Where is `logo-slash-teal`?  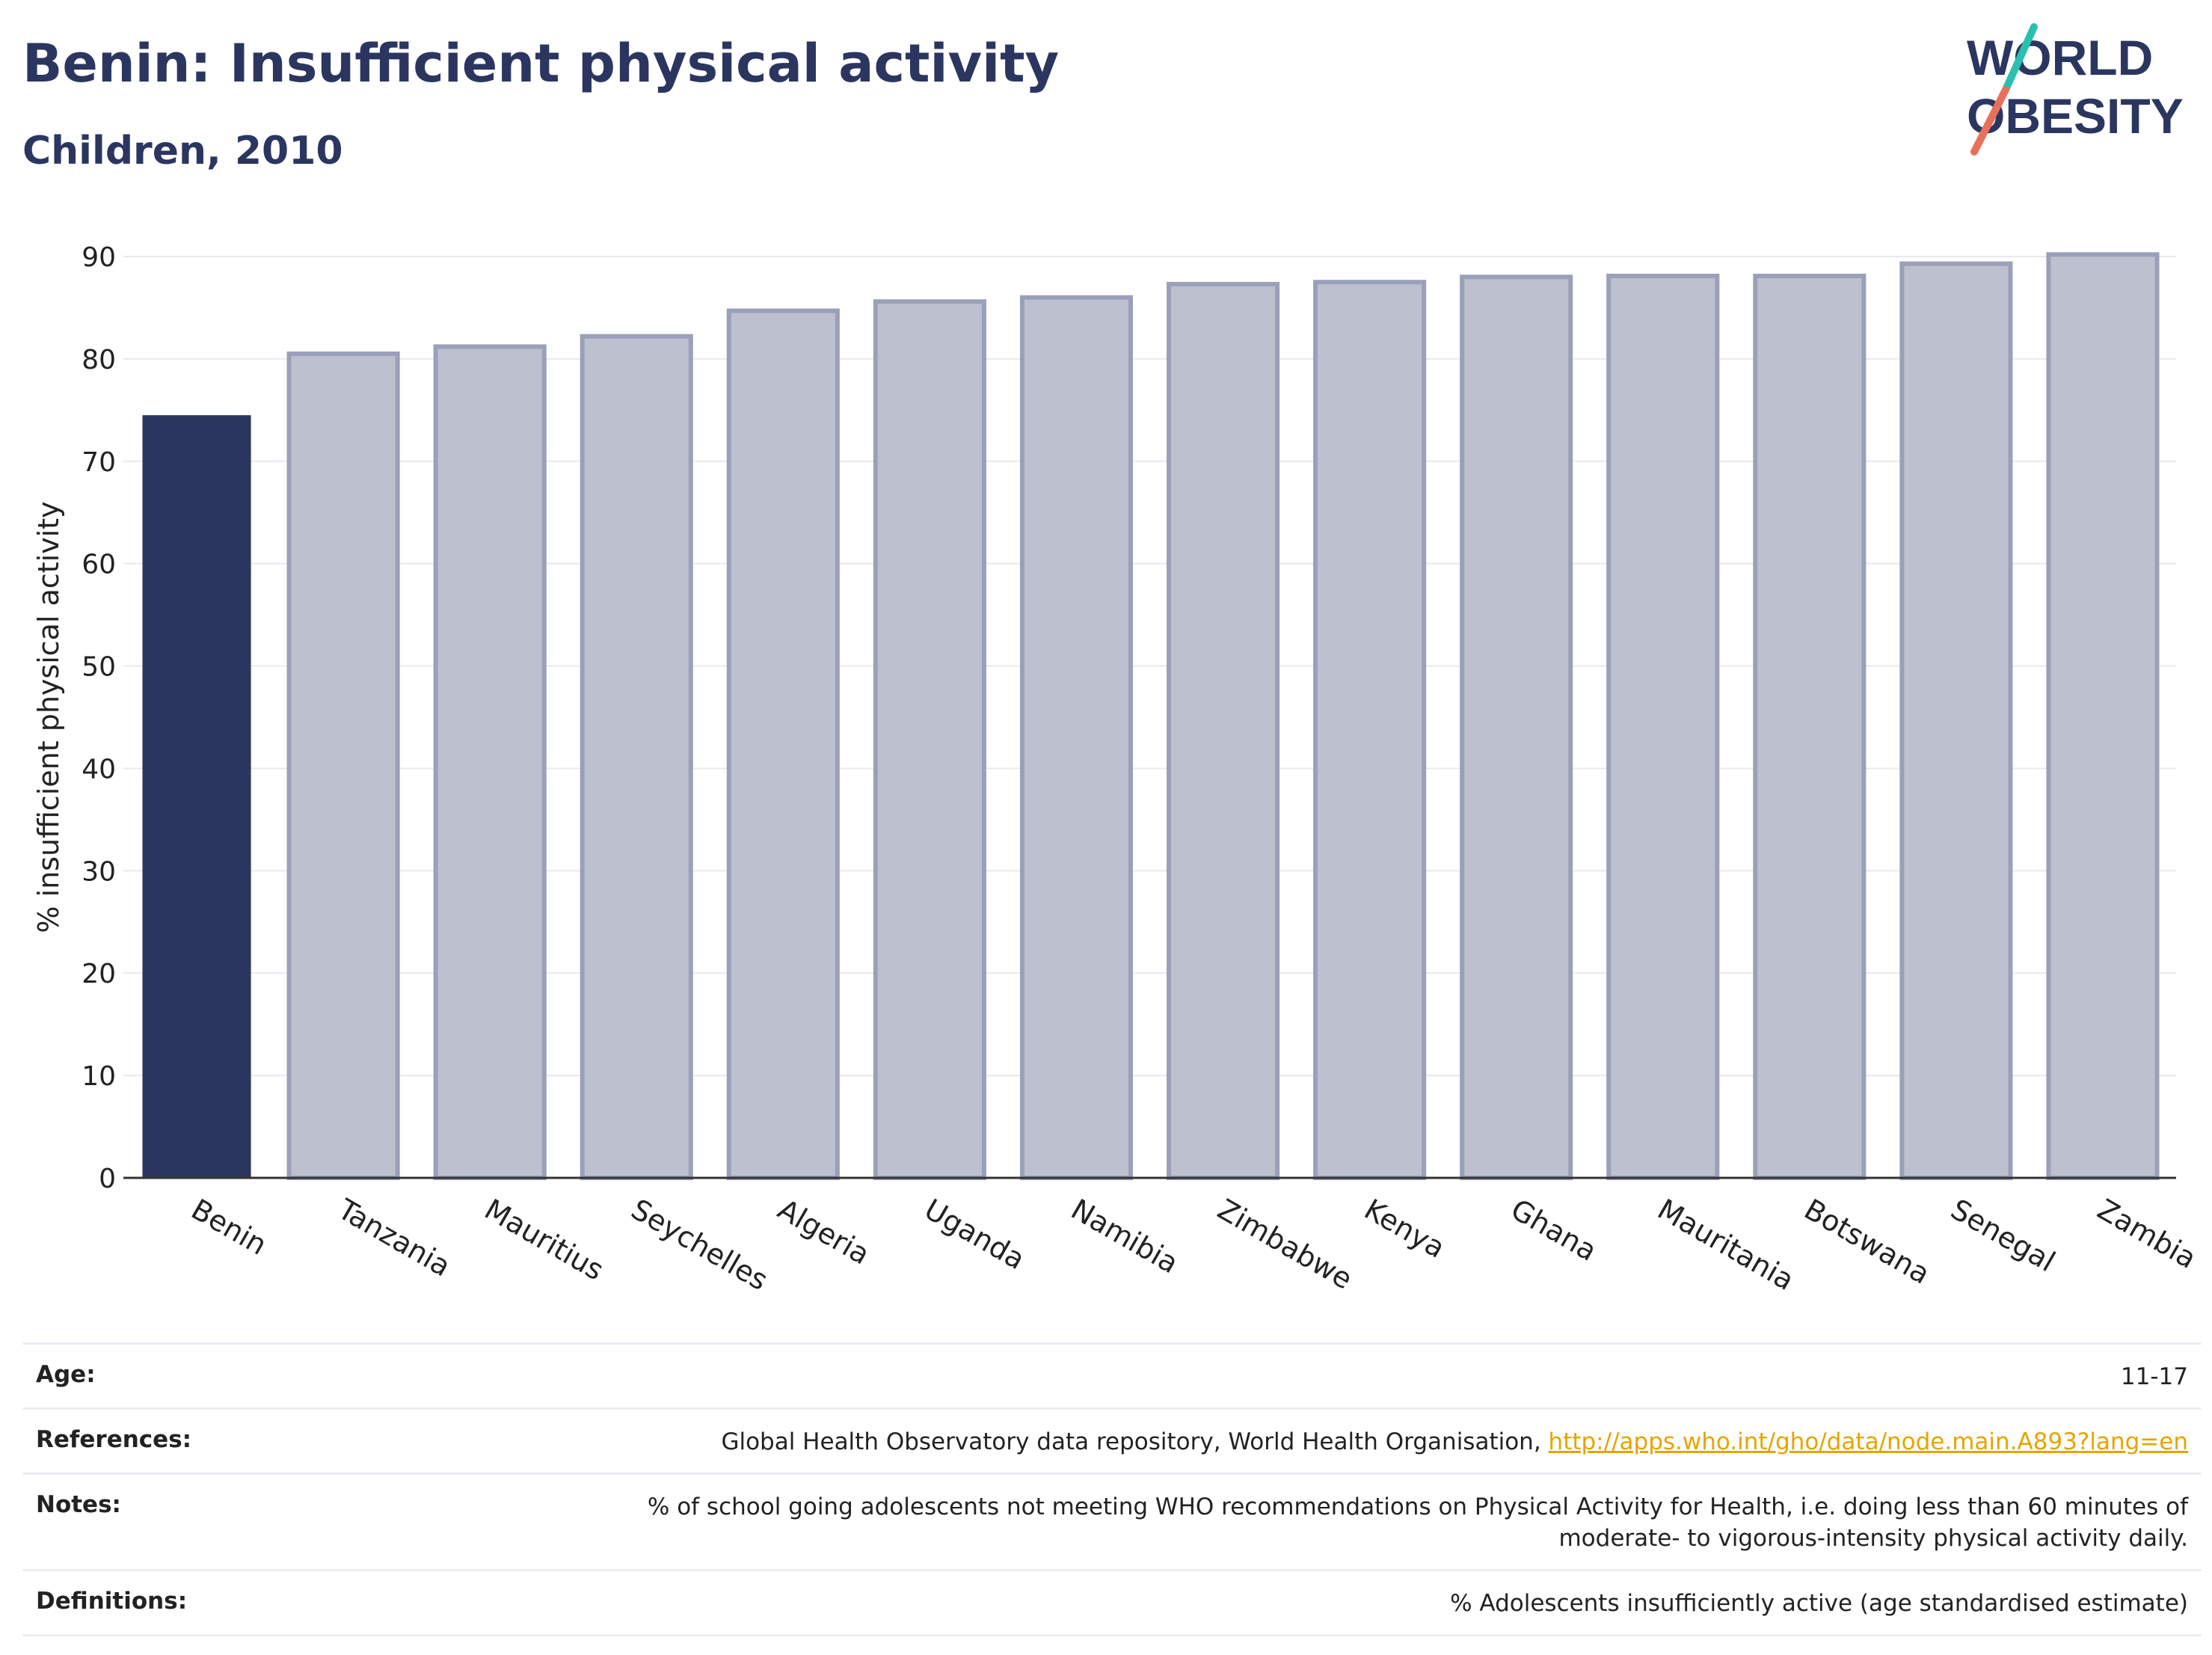
logo-slash-teal is located at coordinates (2020, 58).